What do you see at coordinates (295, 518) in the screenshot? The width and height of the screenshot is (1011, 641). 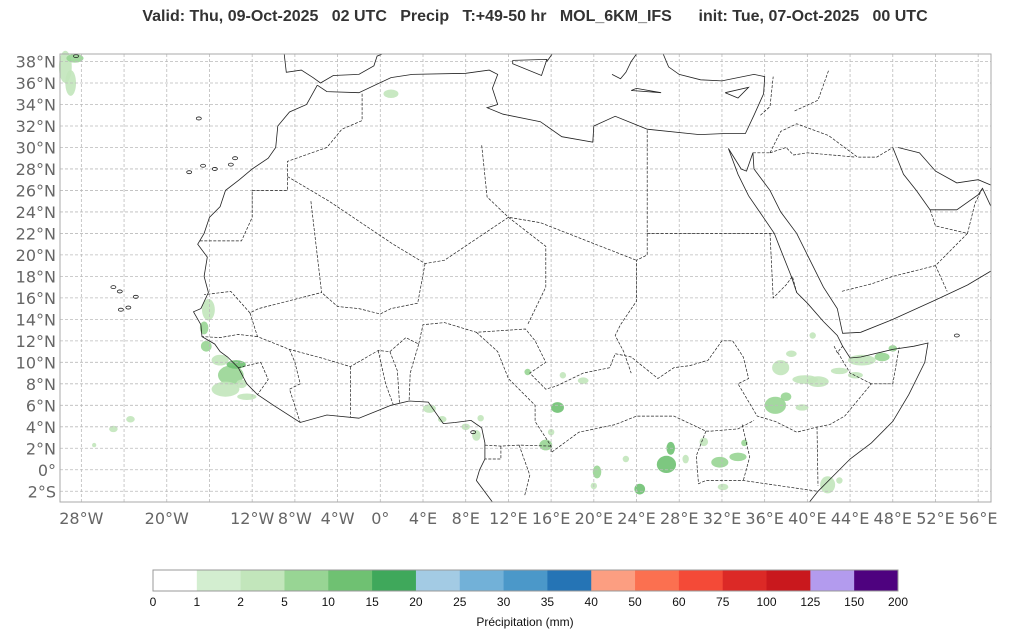 I see `longitude-tick-label: 8°W` at bounding box center [295, 518].